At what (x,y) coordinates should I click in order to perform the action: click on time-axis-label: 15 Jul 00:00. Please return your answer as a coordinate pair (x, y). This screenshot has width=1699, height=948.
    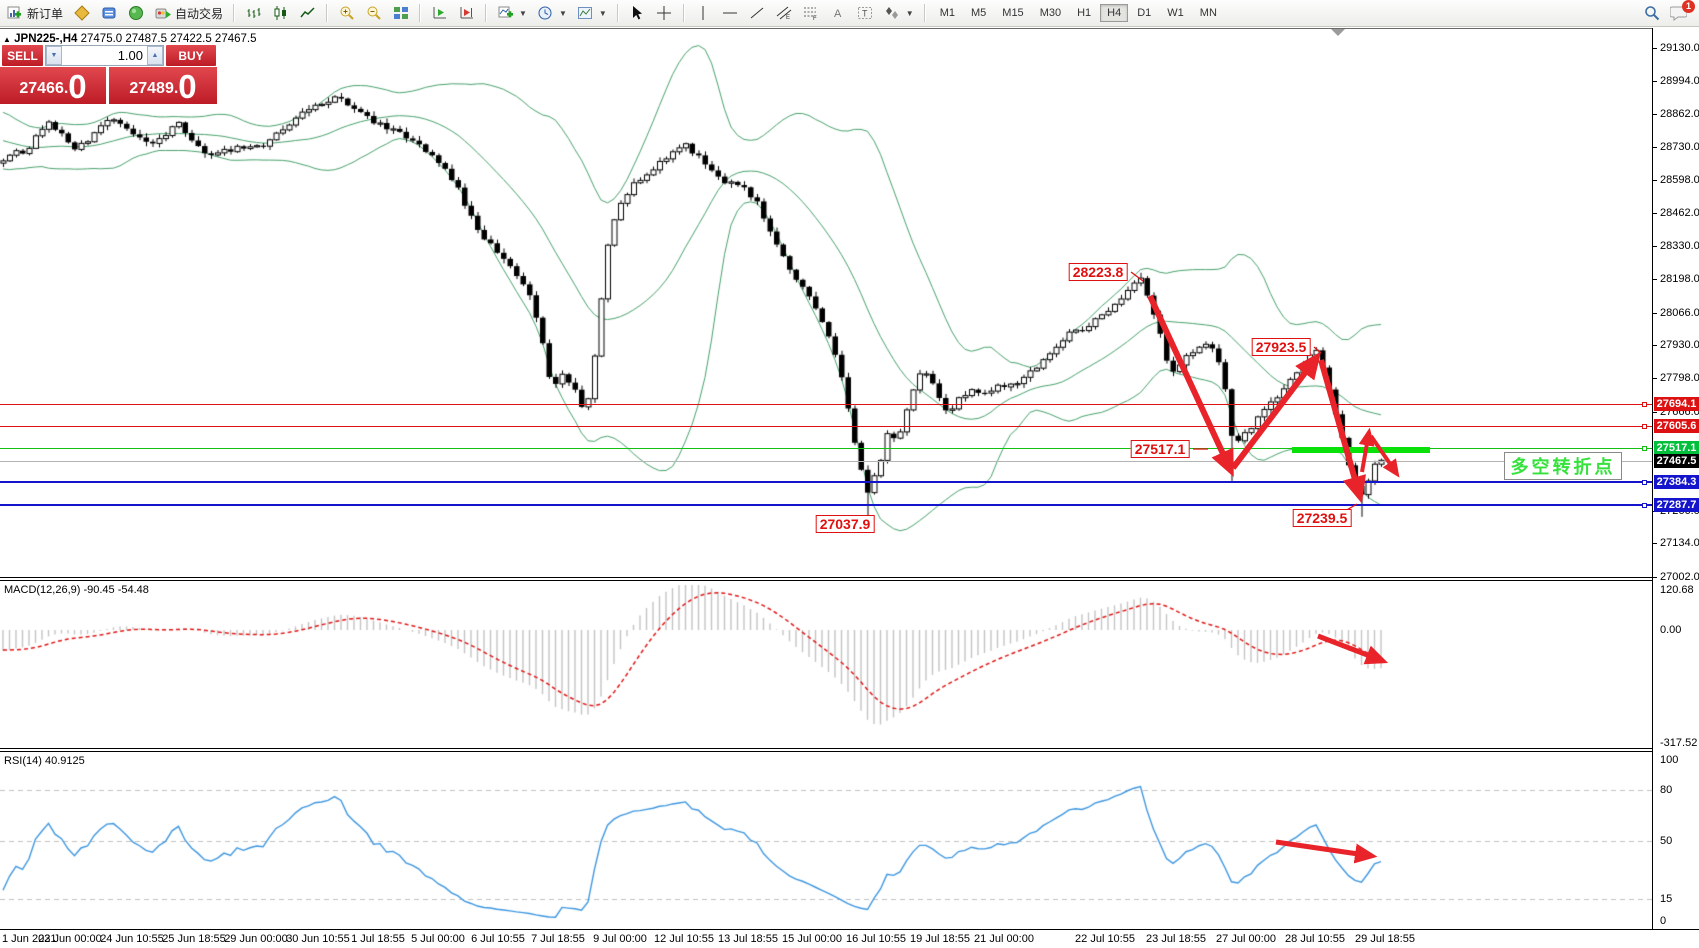
    Looking at the image, I should click on (812, 939).